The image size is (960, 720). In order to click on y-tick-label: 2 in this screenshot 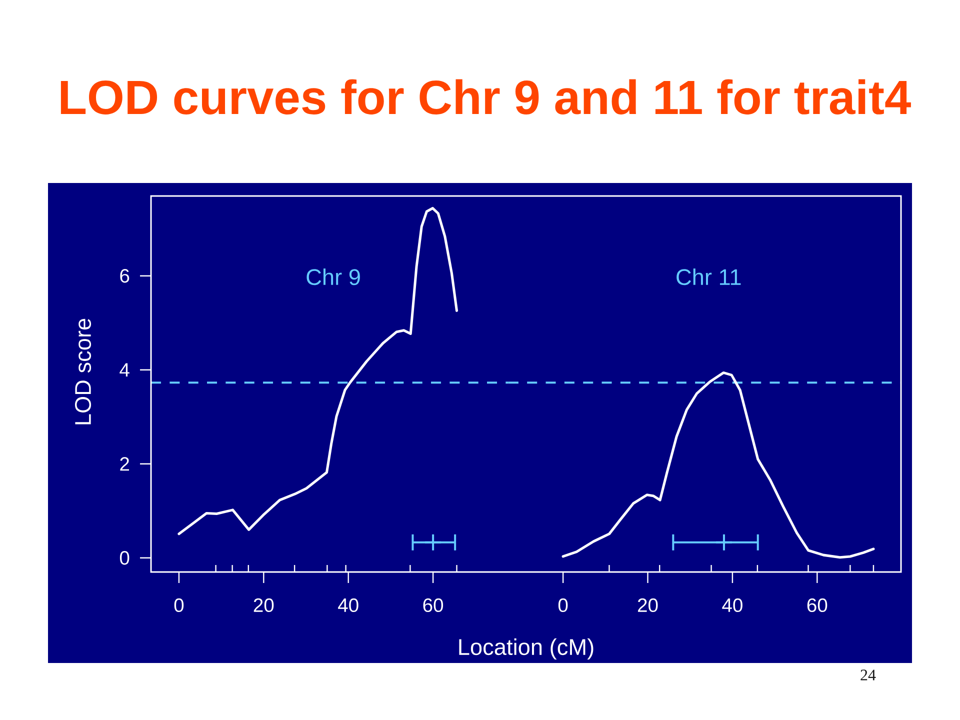, I will do `click(124, 464)`.